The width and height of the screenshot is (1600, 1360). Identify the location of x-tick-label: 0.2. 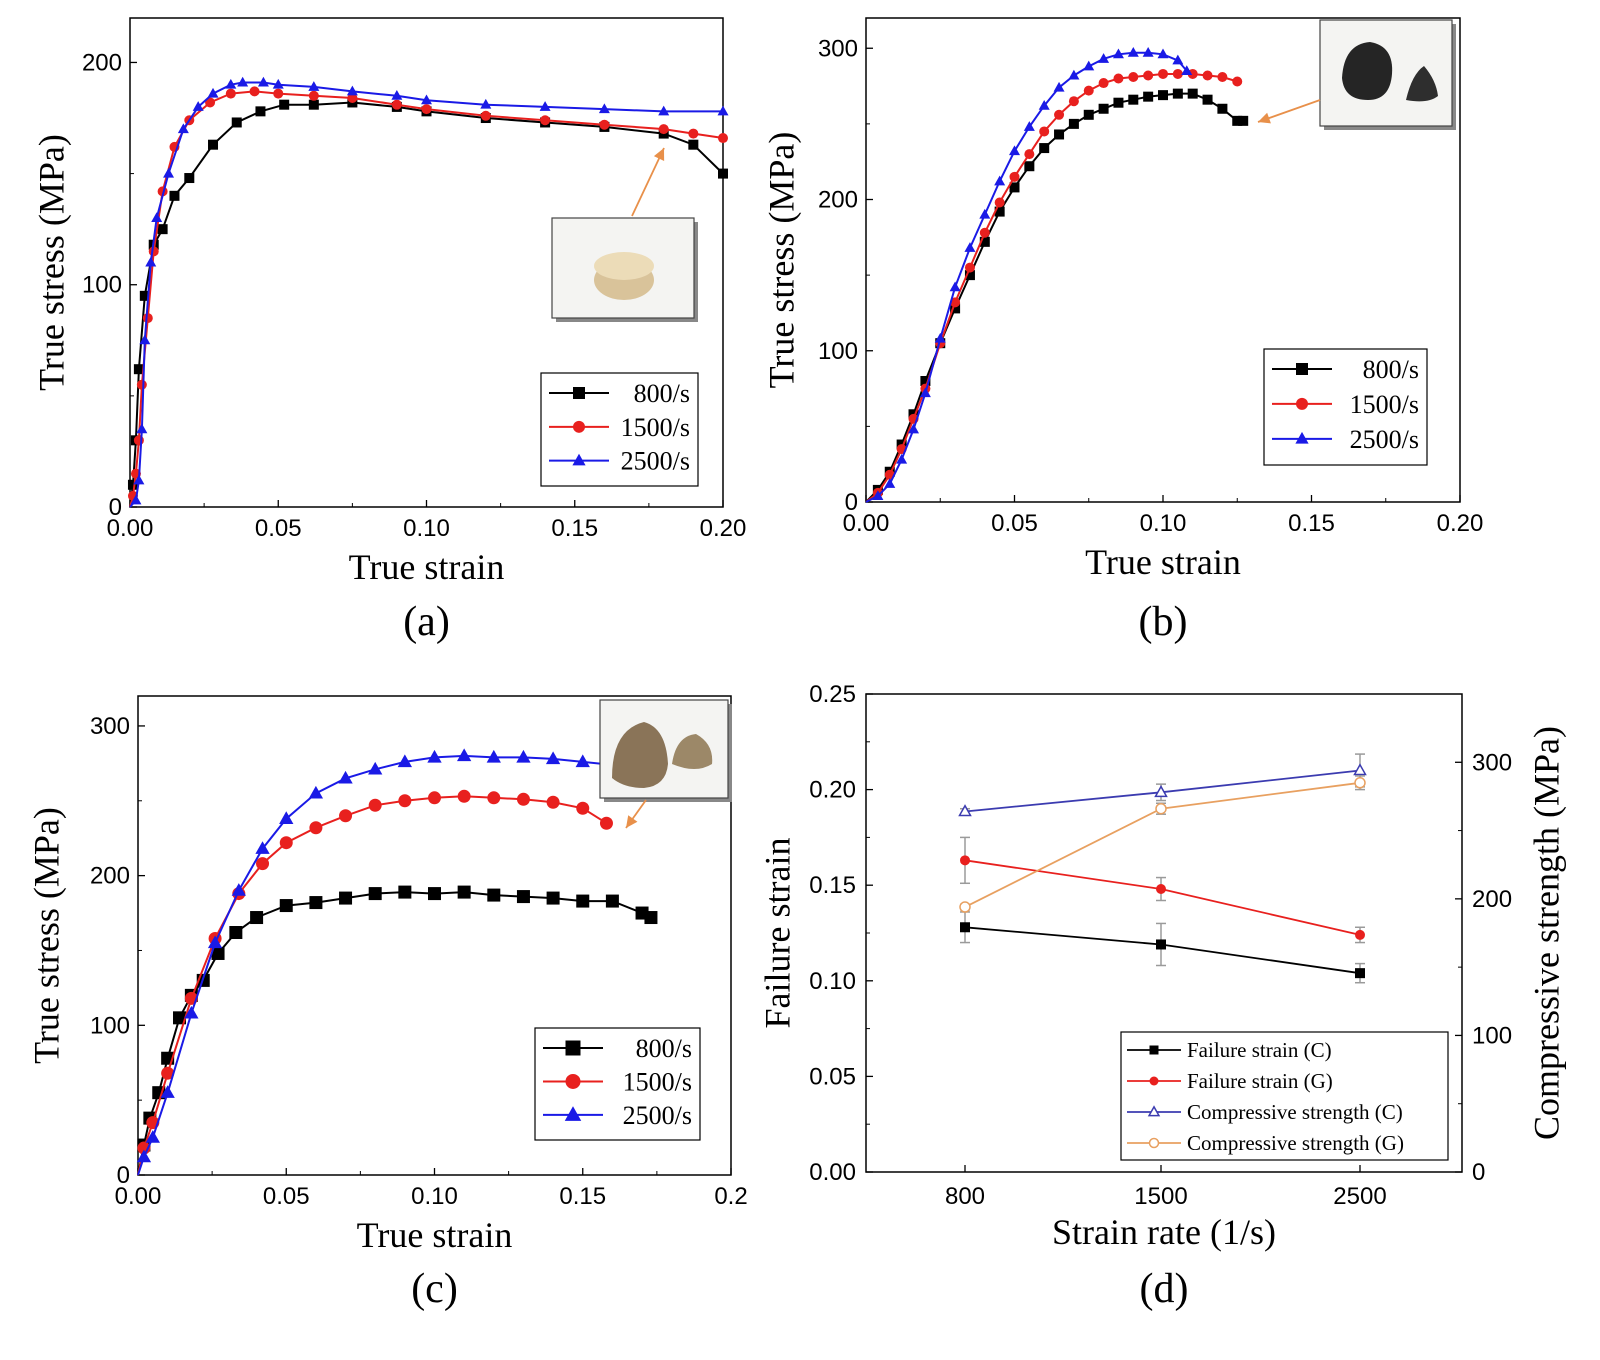
(730, 1196).